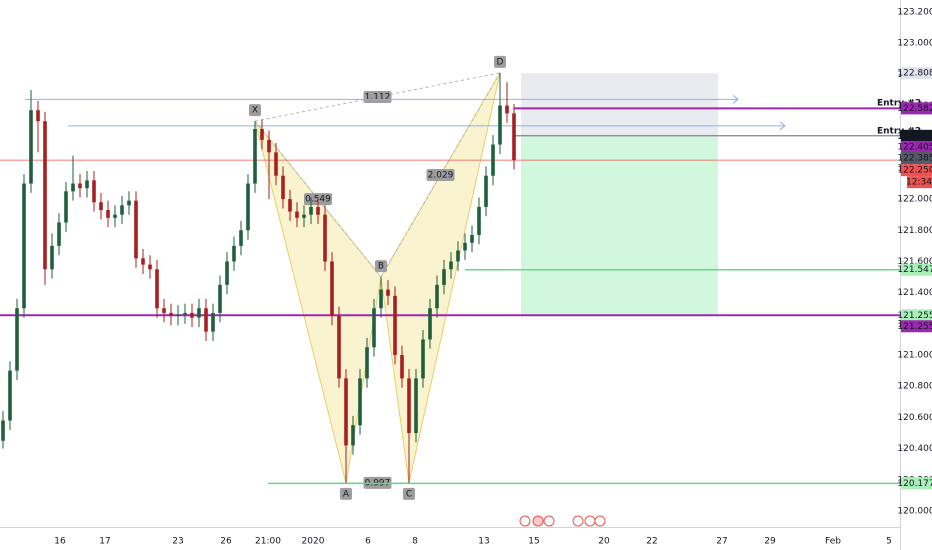 This screenshot has height=550, width=932. I want to click on x-tick-label: 20, so click(604, 542).